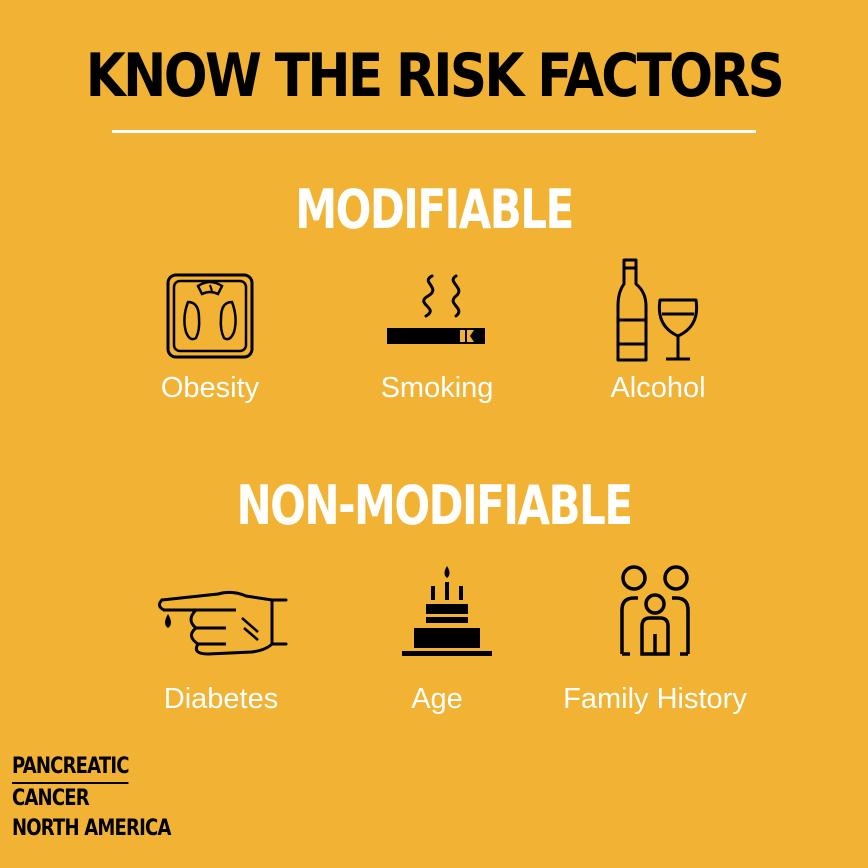 This screenshot has height=868, width=868. Describe the element at coordinates (434, 505) in the screenshot. I see `non-modifiable-heading: NON-MODIFIABLE` at that location.